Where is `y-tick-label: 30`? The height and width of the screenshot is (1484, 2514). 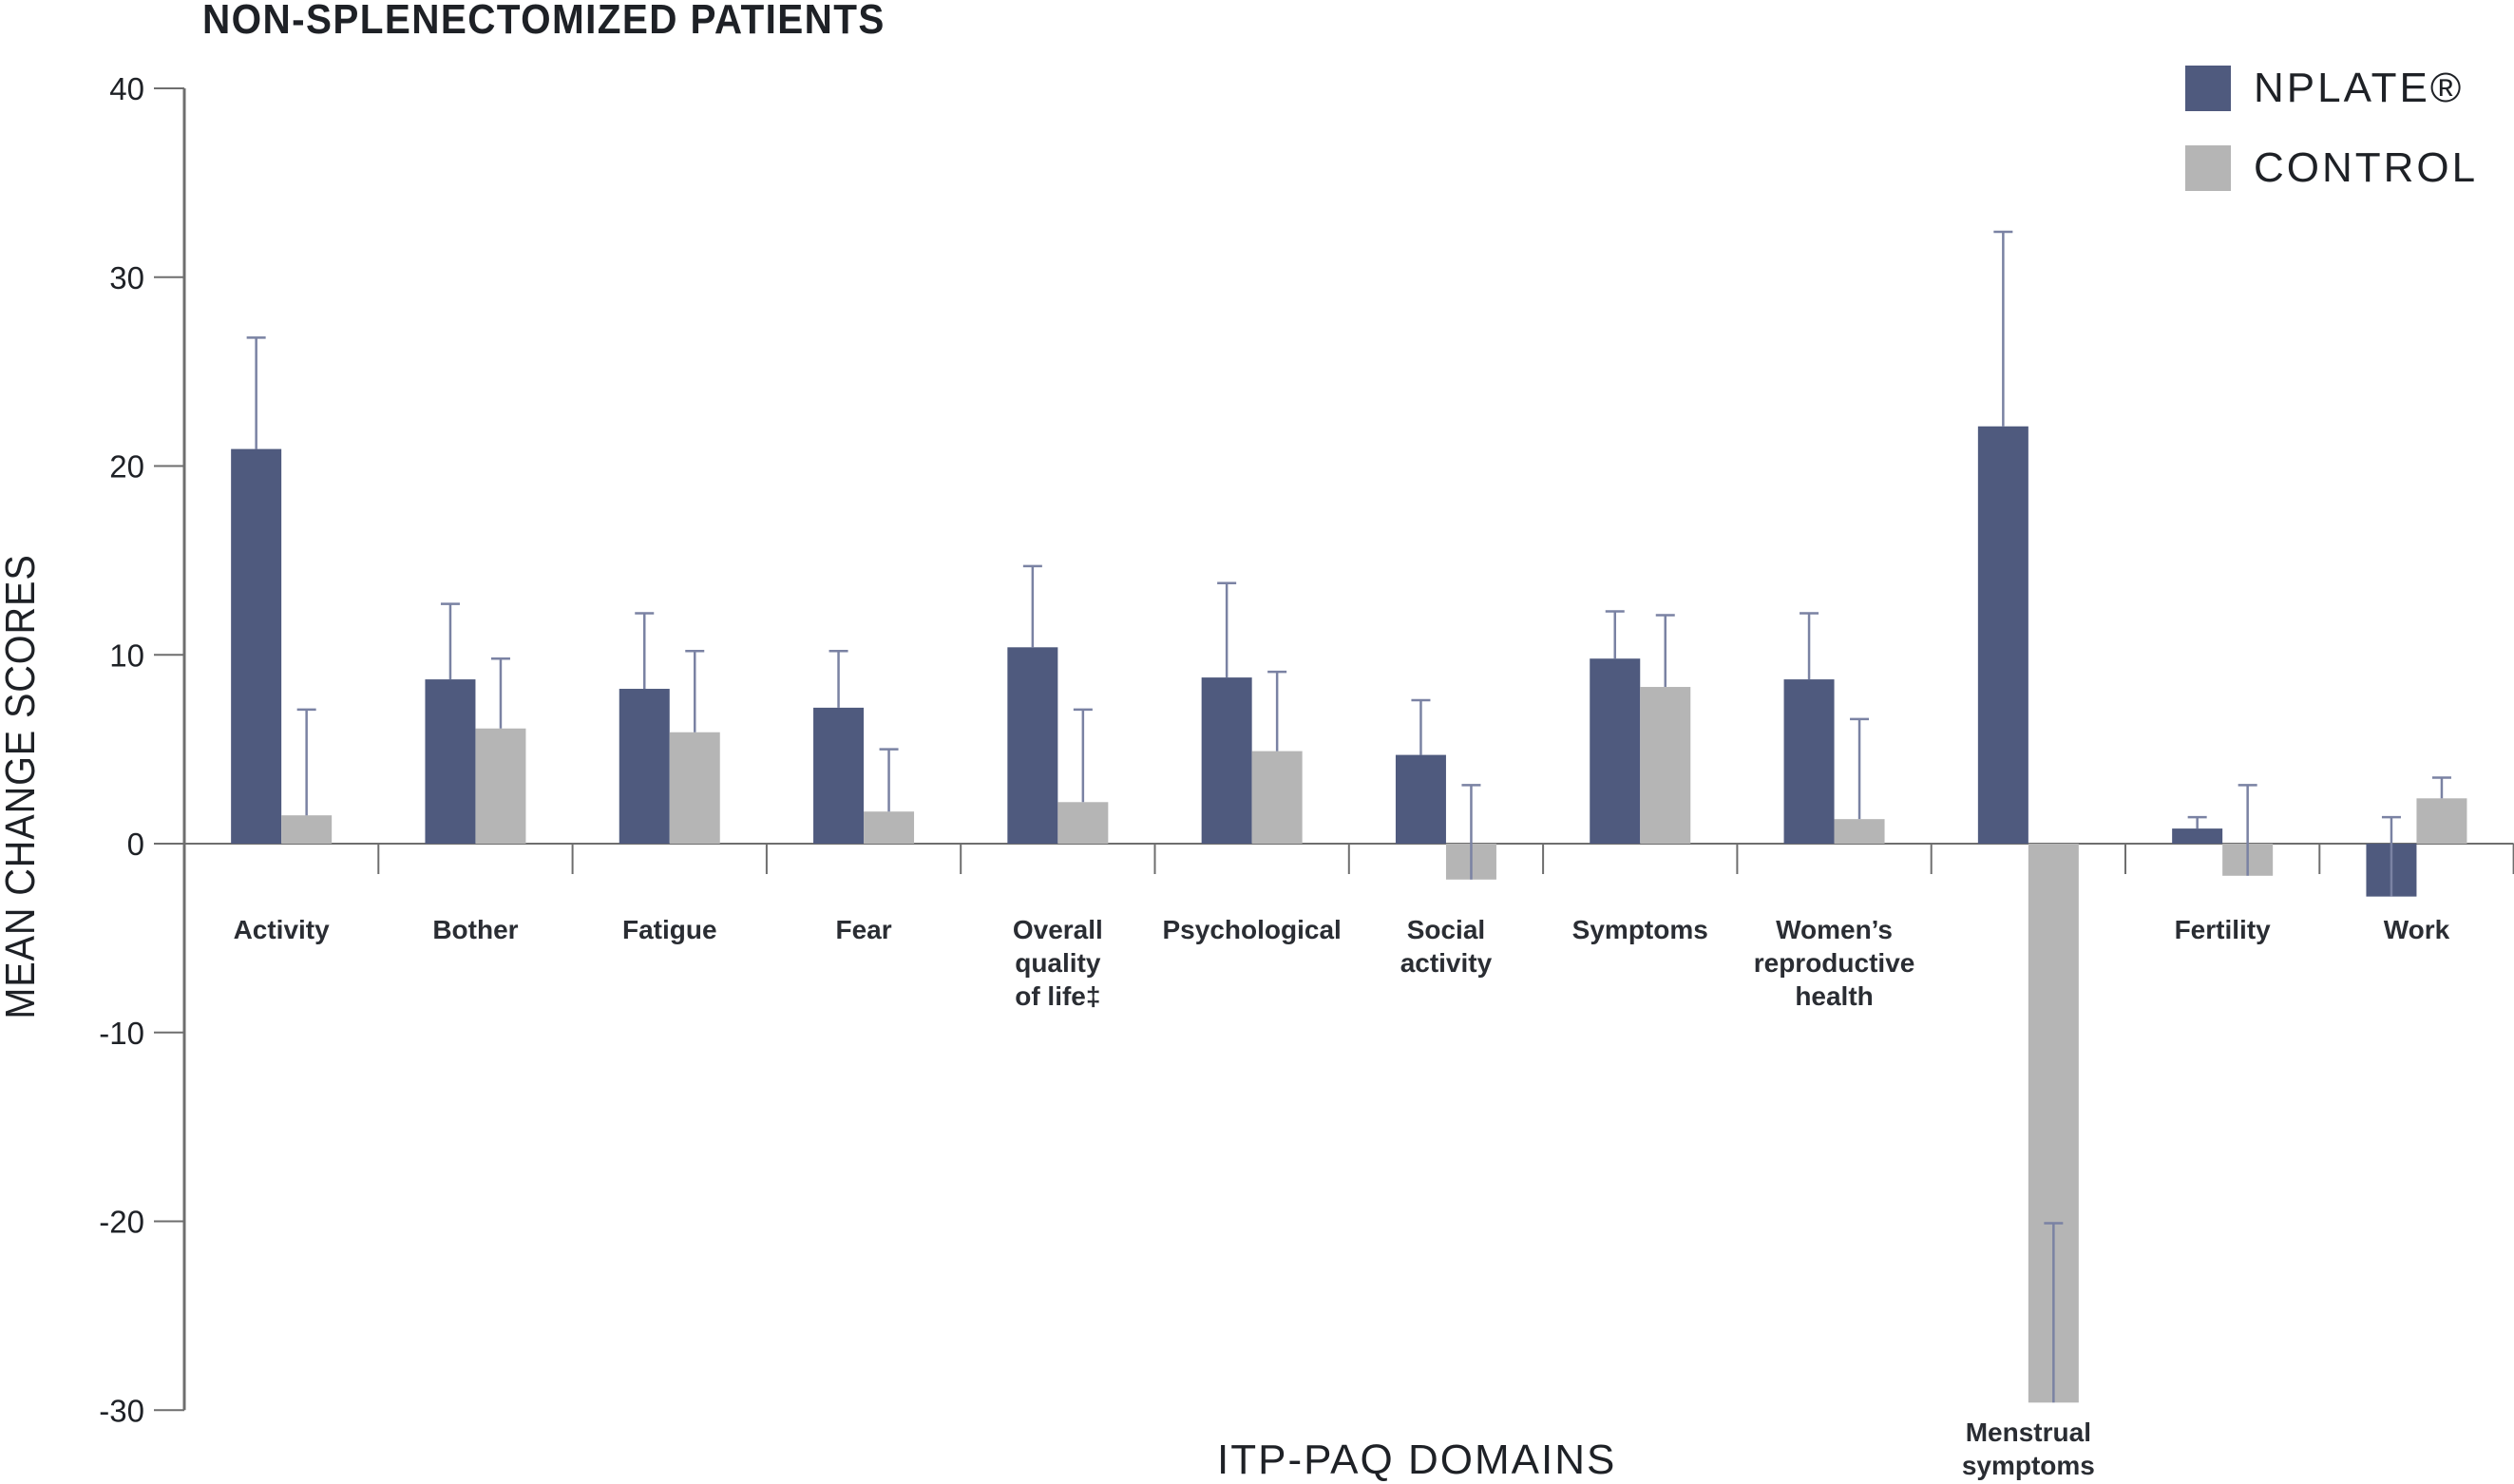 y-tick-label: 30 is located at coordinates (126, 277).